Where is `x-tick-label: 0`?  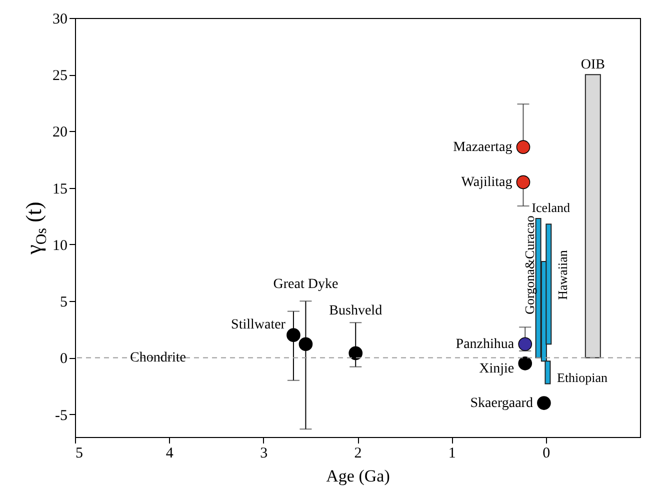 x-tick-label: 0 is located at coordinates (546, 454).